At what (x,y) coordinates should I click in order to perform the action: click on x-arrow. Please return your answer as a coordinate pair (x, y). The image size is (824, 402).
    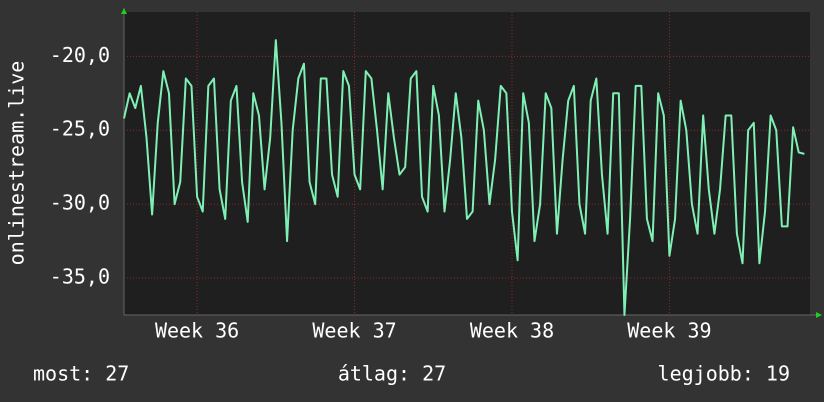
    Looking at the image, I should click on (819, 315).